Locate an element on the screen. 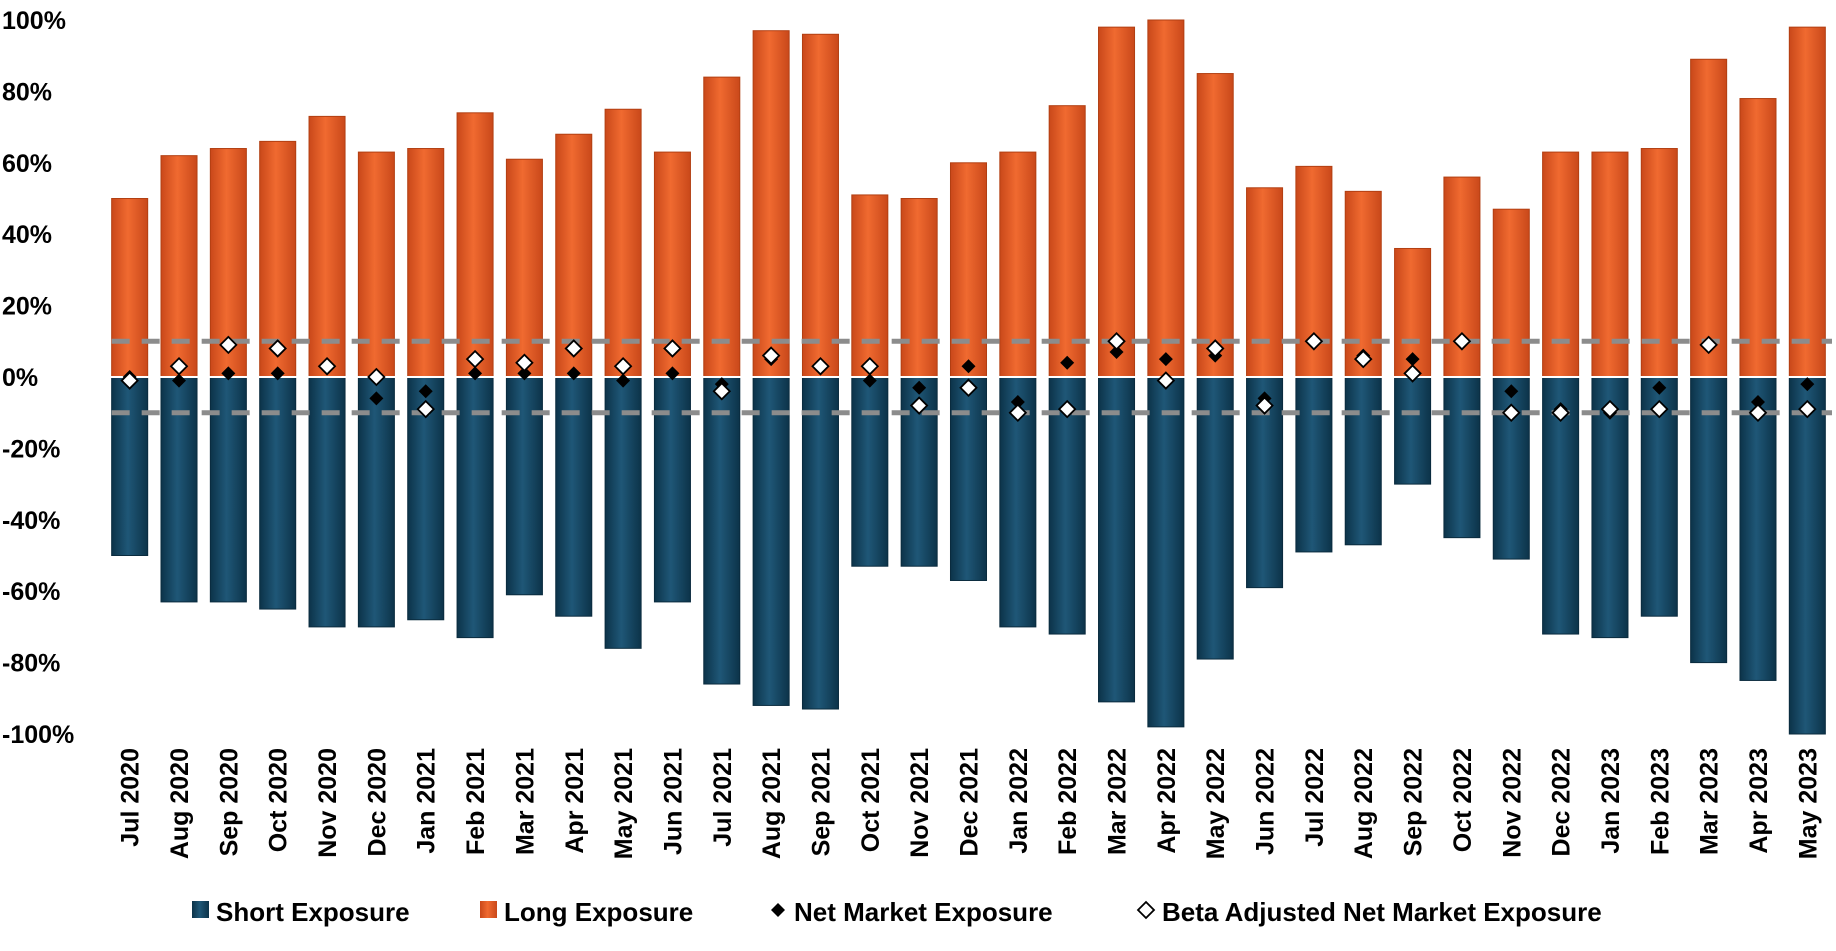 The height and width of the screenshot is (951, 1836). x-tick-label: Nov 2022 is located at coordinates (1512, 803).